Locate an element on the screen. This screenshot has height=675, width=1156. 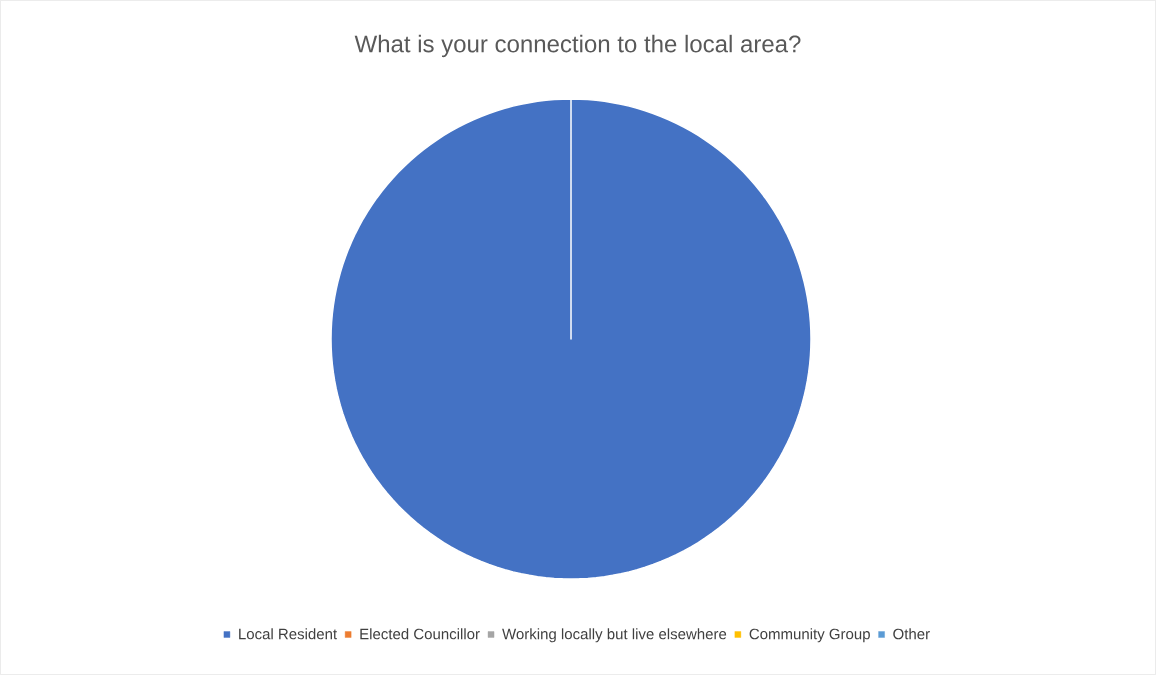
chart-title: What is your connection to the local area? is located at coordinates (577, 46).